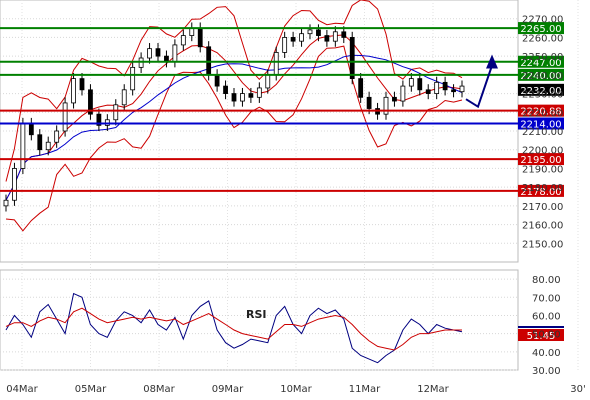 This screenshot has height=400, width=590. Describe the element at coordinates (365, 389) in the screenshot. I see `x-tick-label: 11Mar` at that location.